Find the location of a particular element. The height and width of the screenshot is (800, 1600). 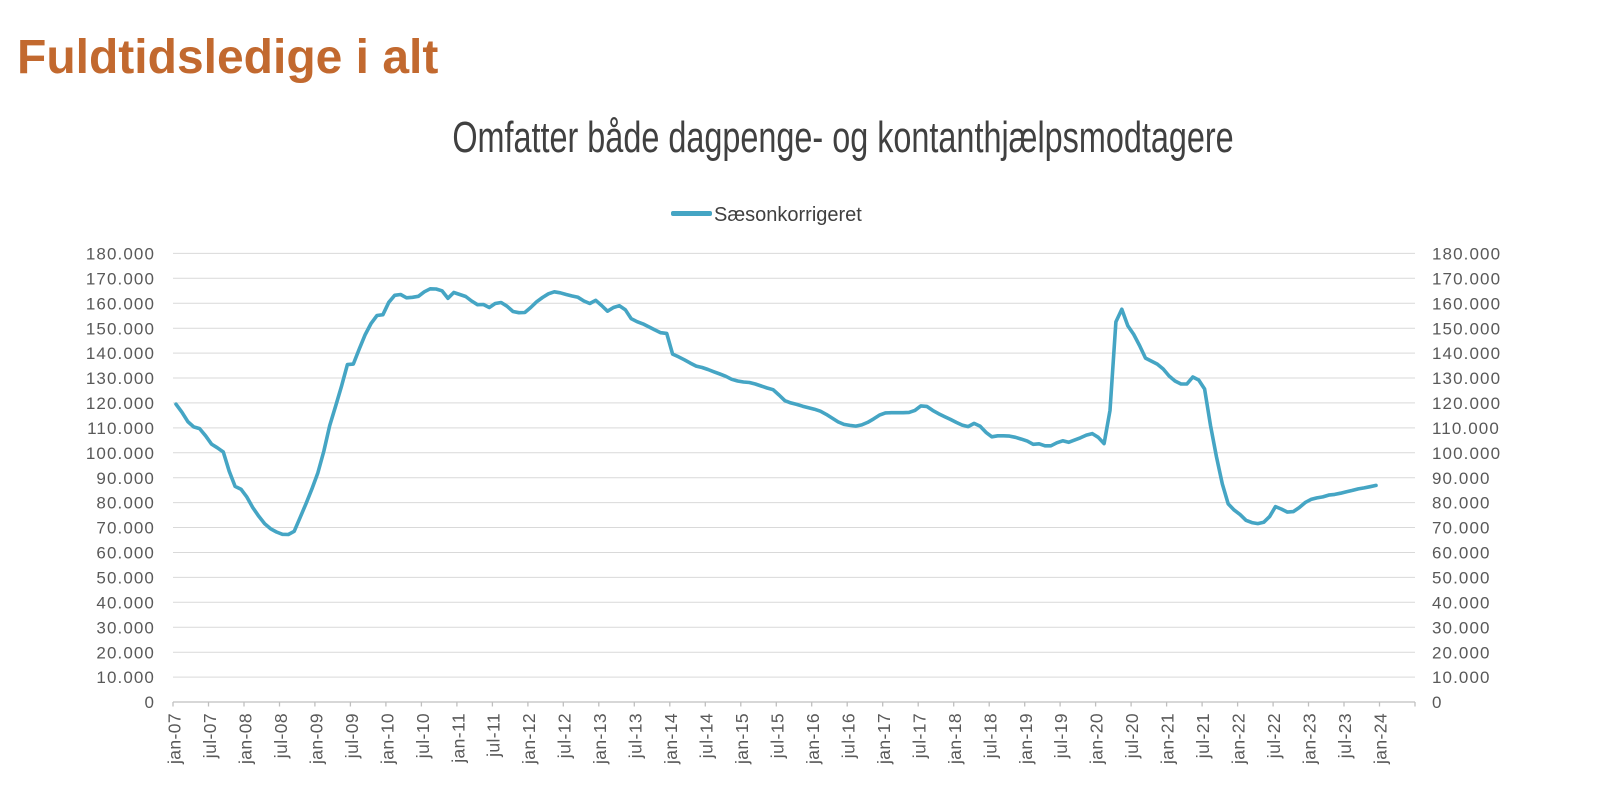

svg-text: jan-24 is located at coordinates (1380, 739).